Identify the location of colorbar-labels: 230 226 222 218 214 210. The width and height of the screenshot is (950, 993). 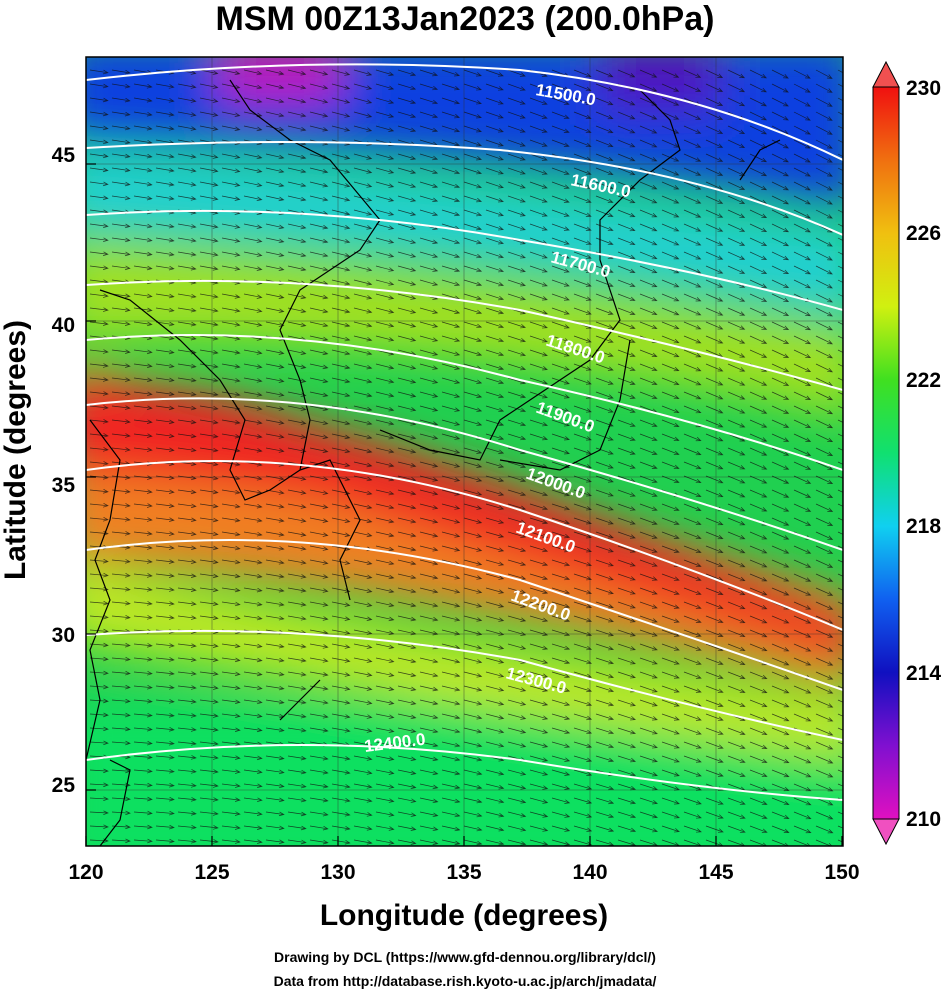
(923, 454).